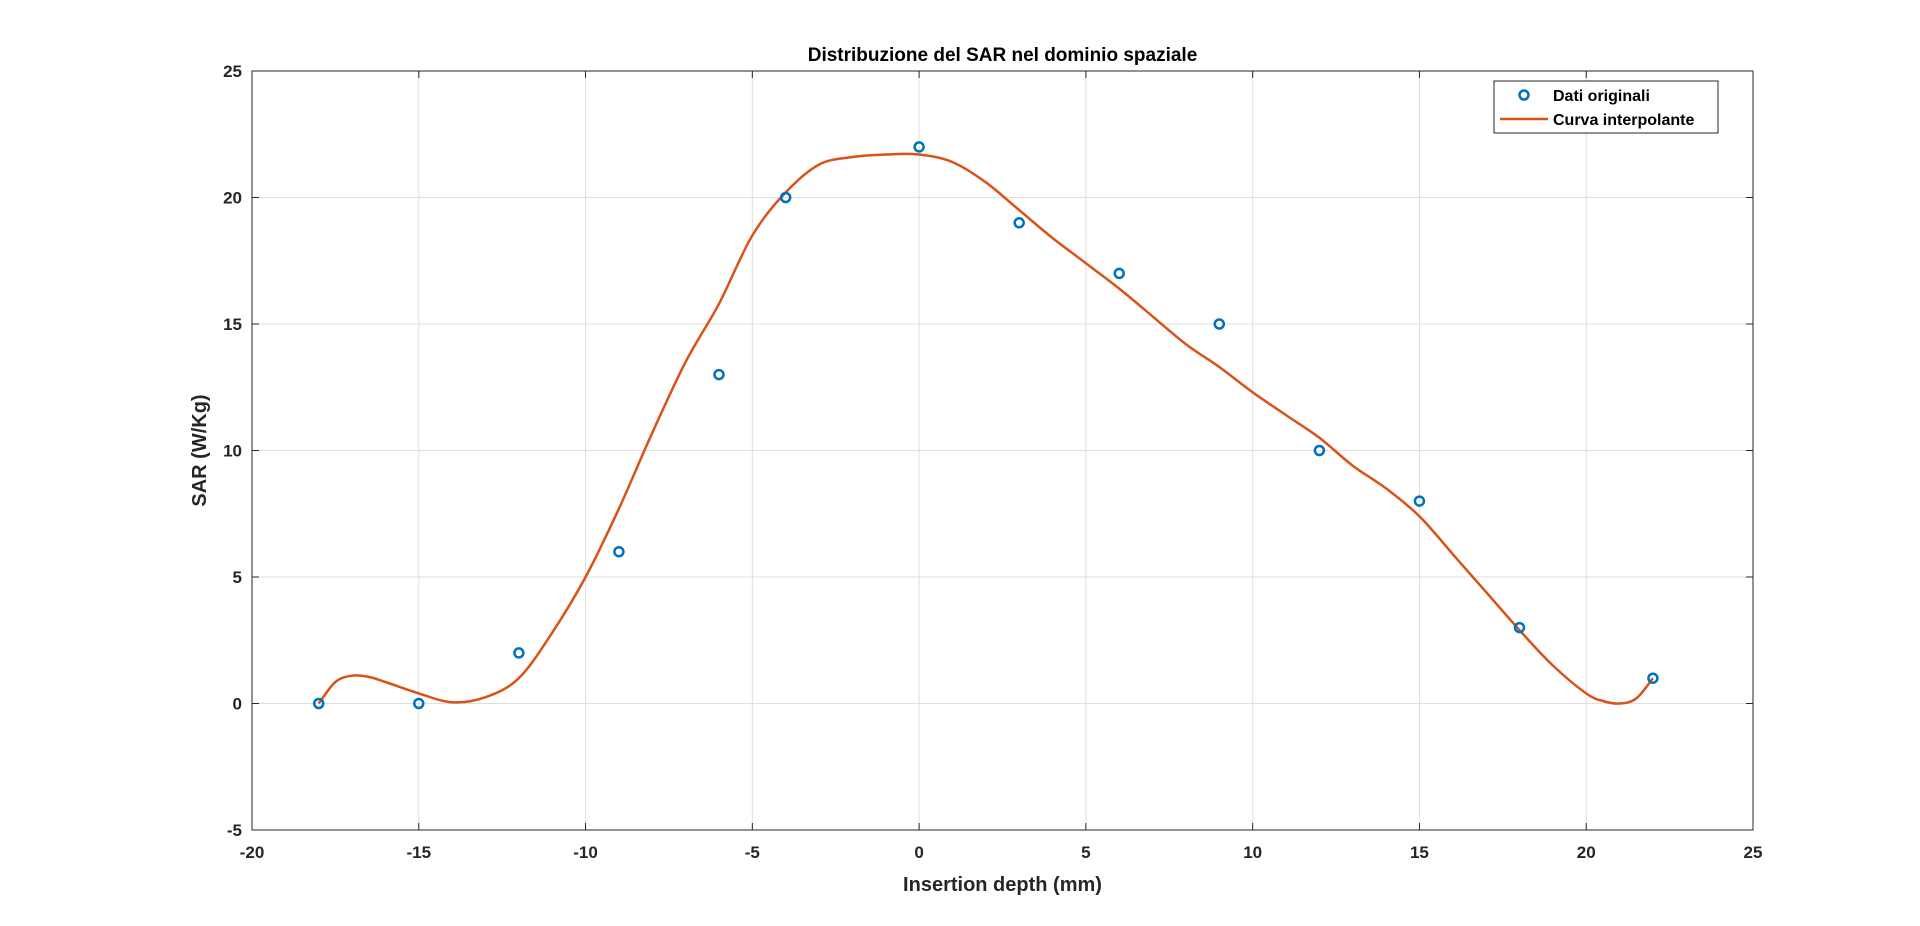 The width and height of the screenshot is (1920, 926). I want to click on x-tick-label: 10, so click(1252, 852).